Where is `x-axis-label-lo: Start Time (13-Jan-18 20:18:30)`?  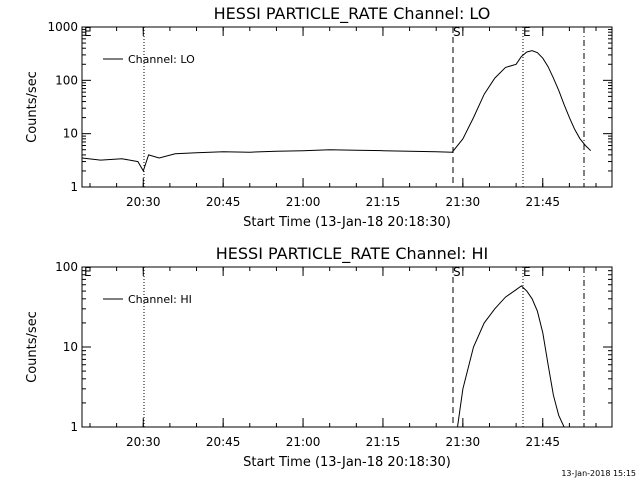 x-axis-label-lo: Start Time (13-Jan-18 20:18:30) is located at coordinates (347, 222).